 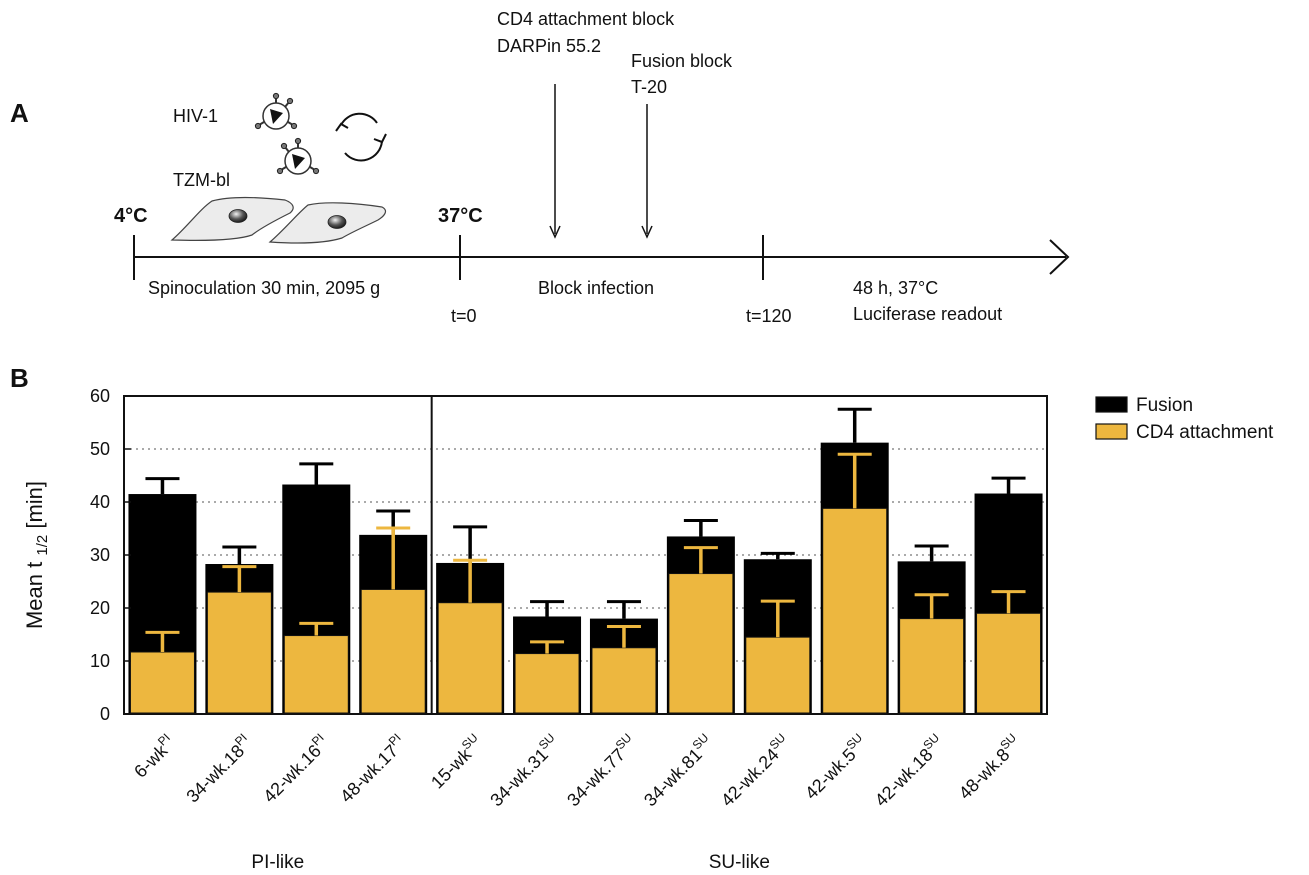 I want to click on x-category-base: 34-wk.18, so click(x=215, y=774).